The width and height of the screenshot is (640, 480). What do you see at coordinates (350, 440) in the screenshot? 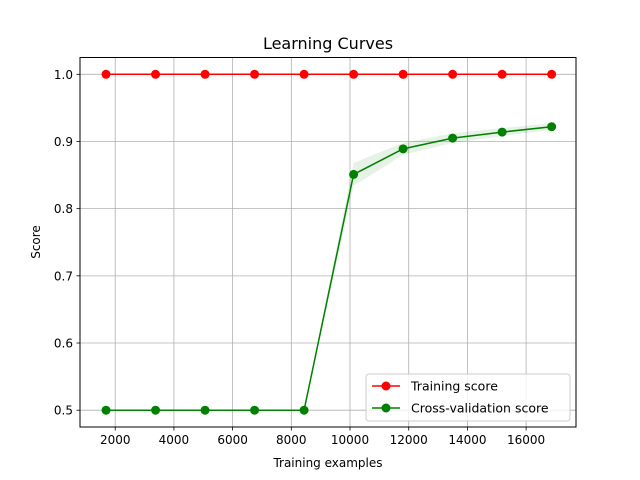
I see `x-tick-label: 10000` at bounding box center [350, 440].